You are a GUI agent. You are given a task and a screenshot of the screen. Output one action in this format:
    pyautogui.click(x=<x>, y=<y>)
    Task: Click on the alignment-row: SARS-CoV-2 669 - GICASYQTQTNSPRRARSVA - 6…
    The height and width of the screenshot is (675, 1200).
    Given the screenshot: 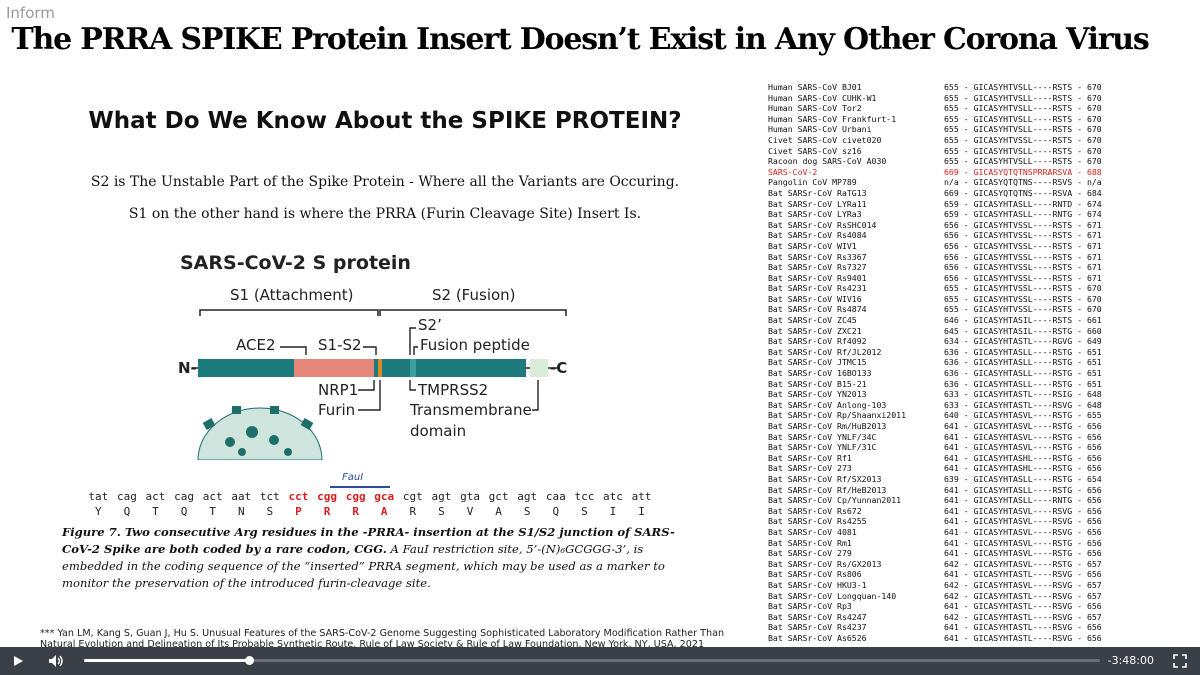 What is the action you would take?
    pyautogui.click(x=968, y=172)
    